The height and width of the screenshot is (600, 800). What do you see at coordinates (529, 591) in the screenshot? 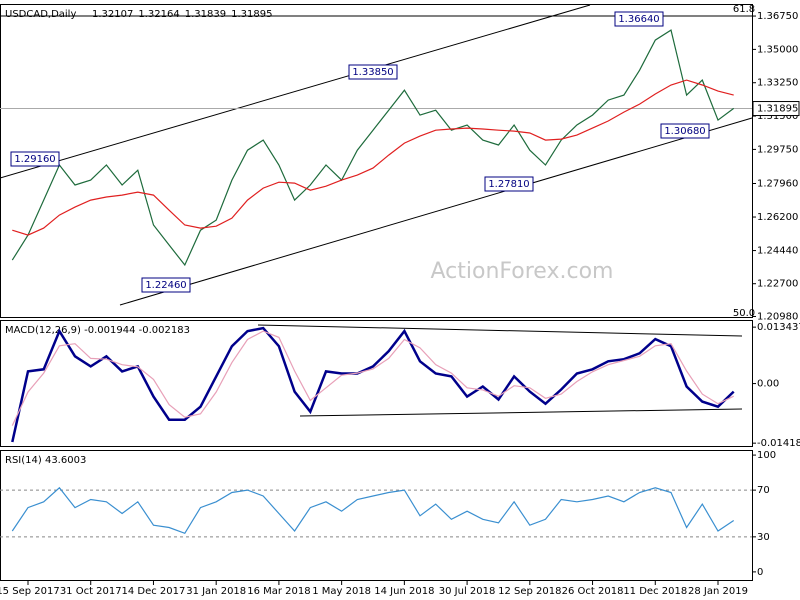
I see `x-tick-label: 12 Sep 2018` at bounding box center [529, 591].